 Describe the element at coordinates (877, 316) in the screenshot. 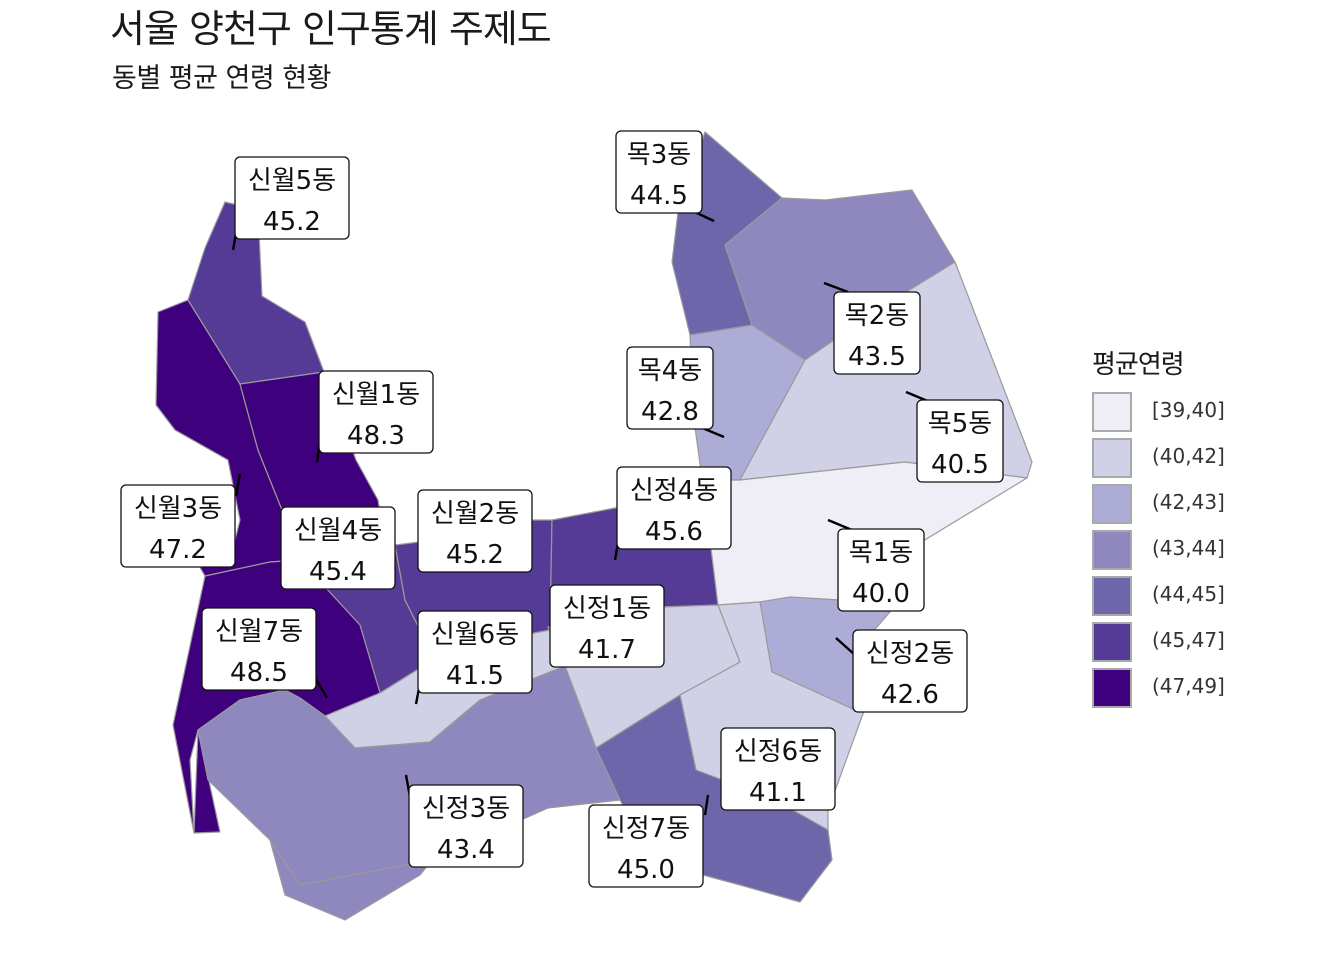

I see `district-name: 목2동` at that location.